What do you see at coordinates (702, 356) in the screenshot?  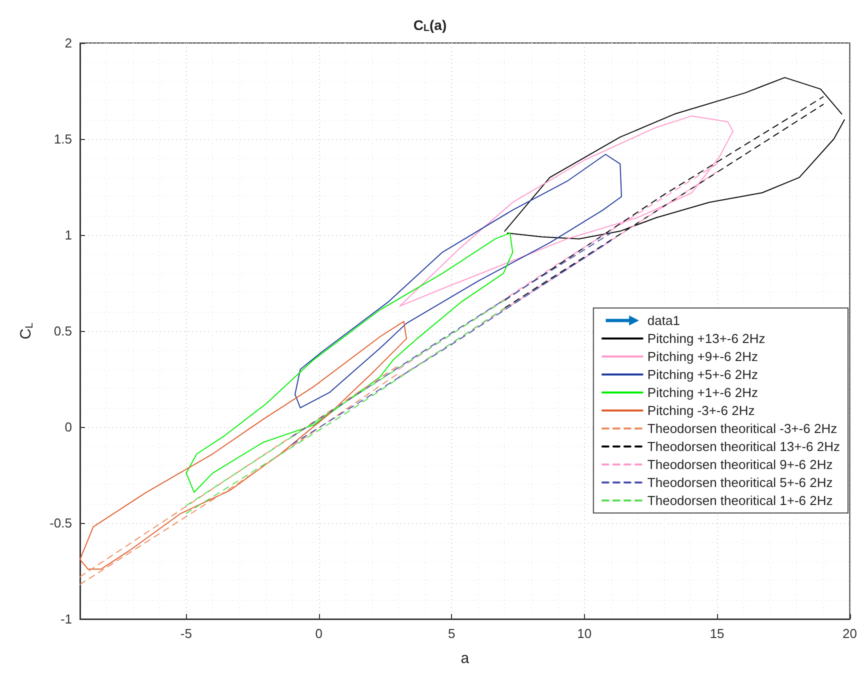 I see `legend-label: Pitching +9+-6 2Hz` at bounding box center [702, 356].